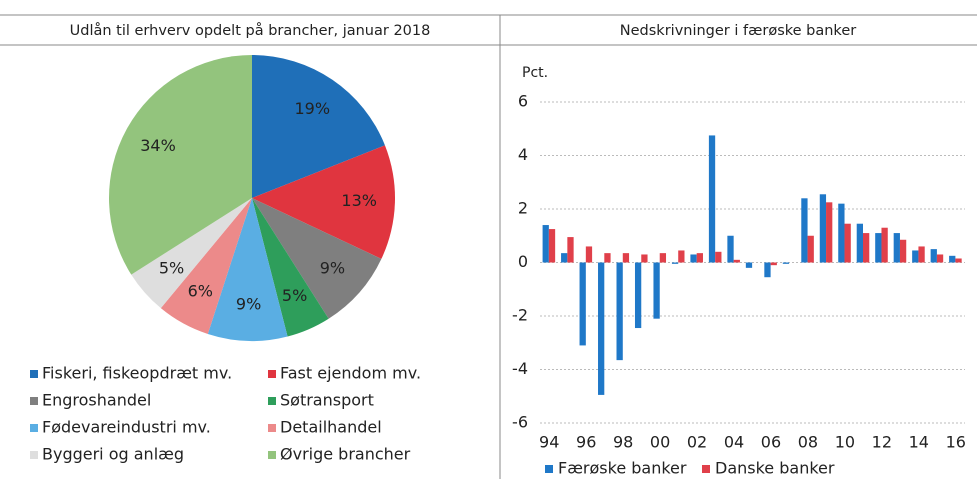  Describe the element at coordinates (345, 454) in the screenshot. I see `legend-label: Øvrige brancher` at that location.